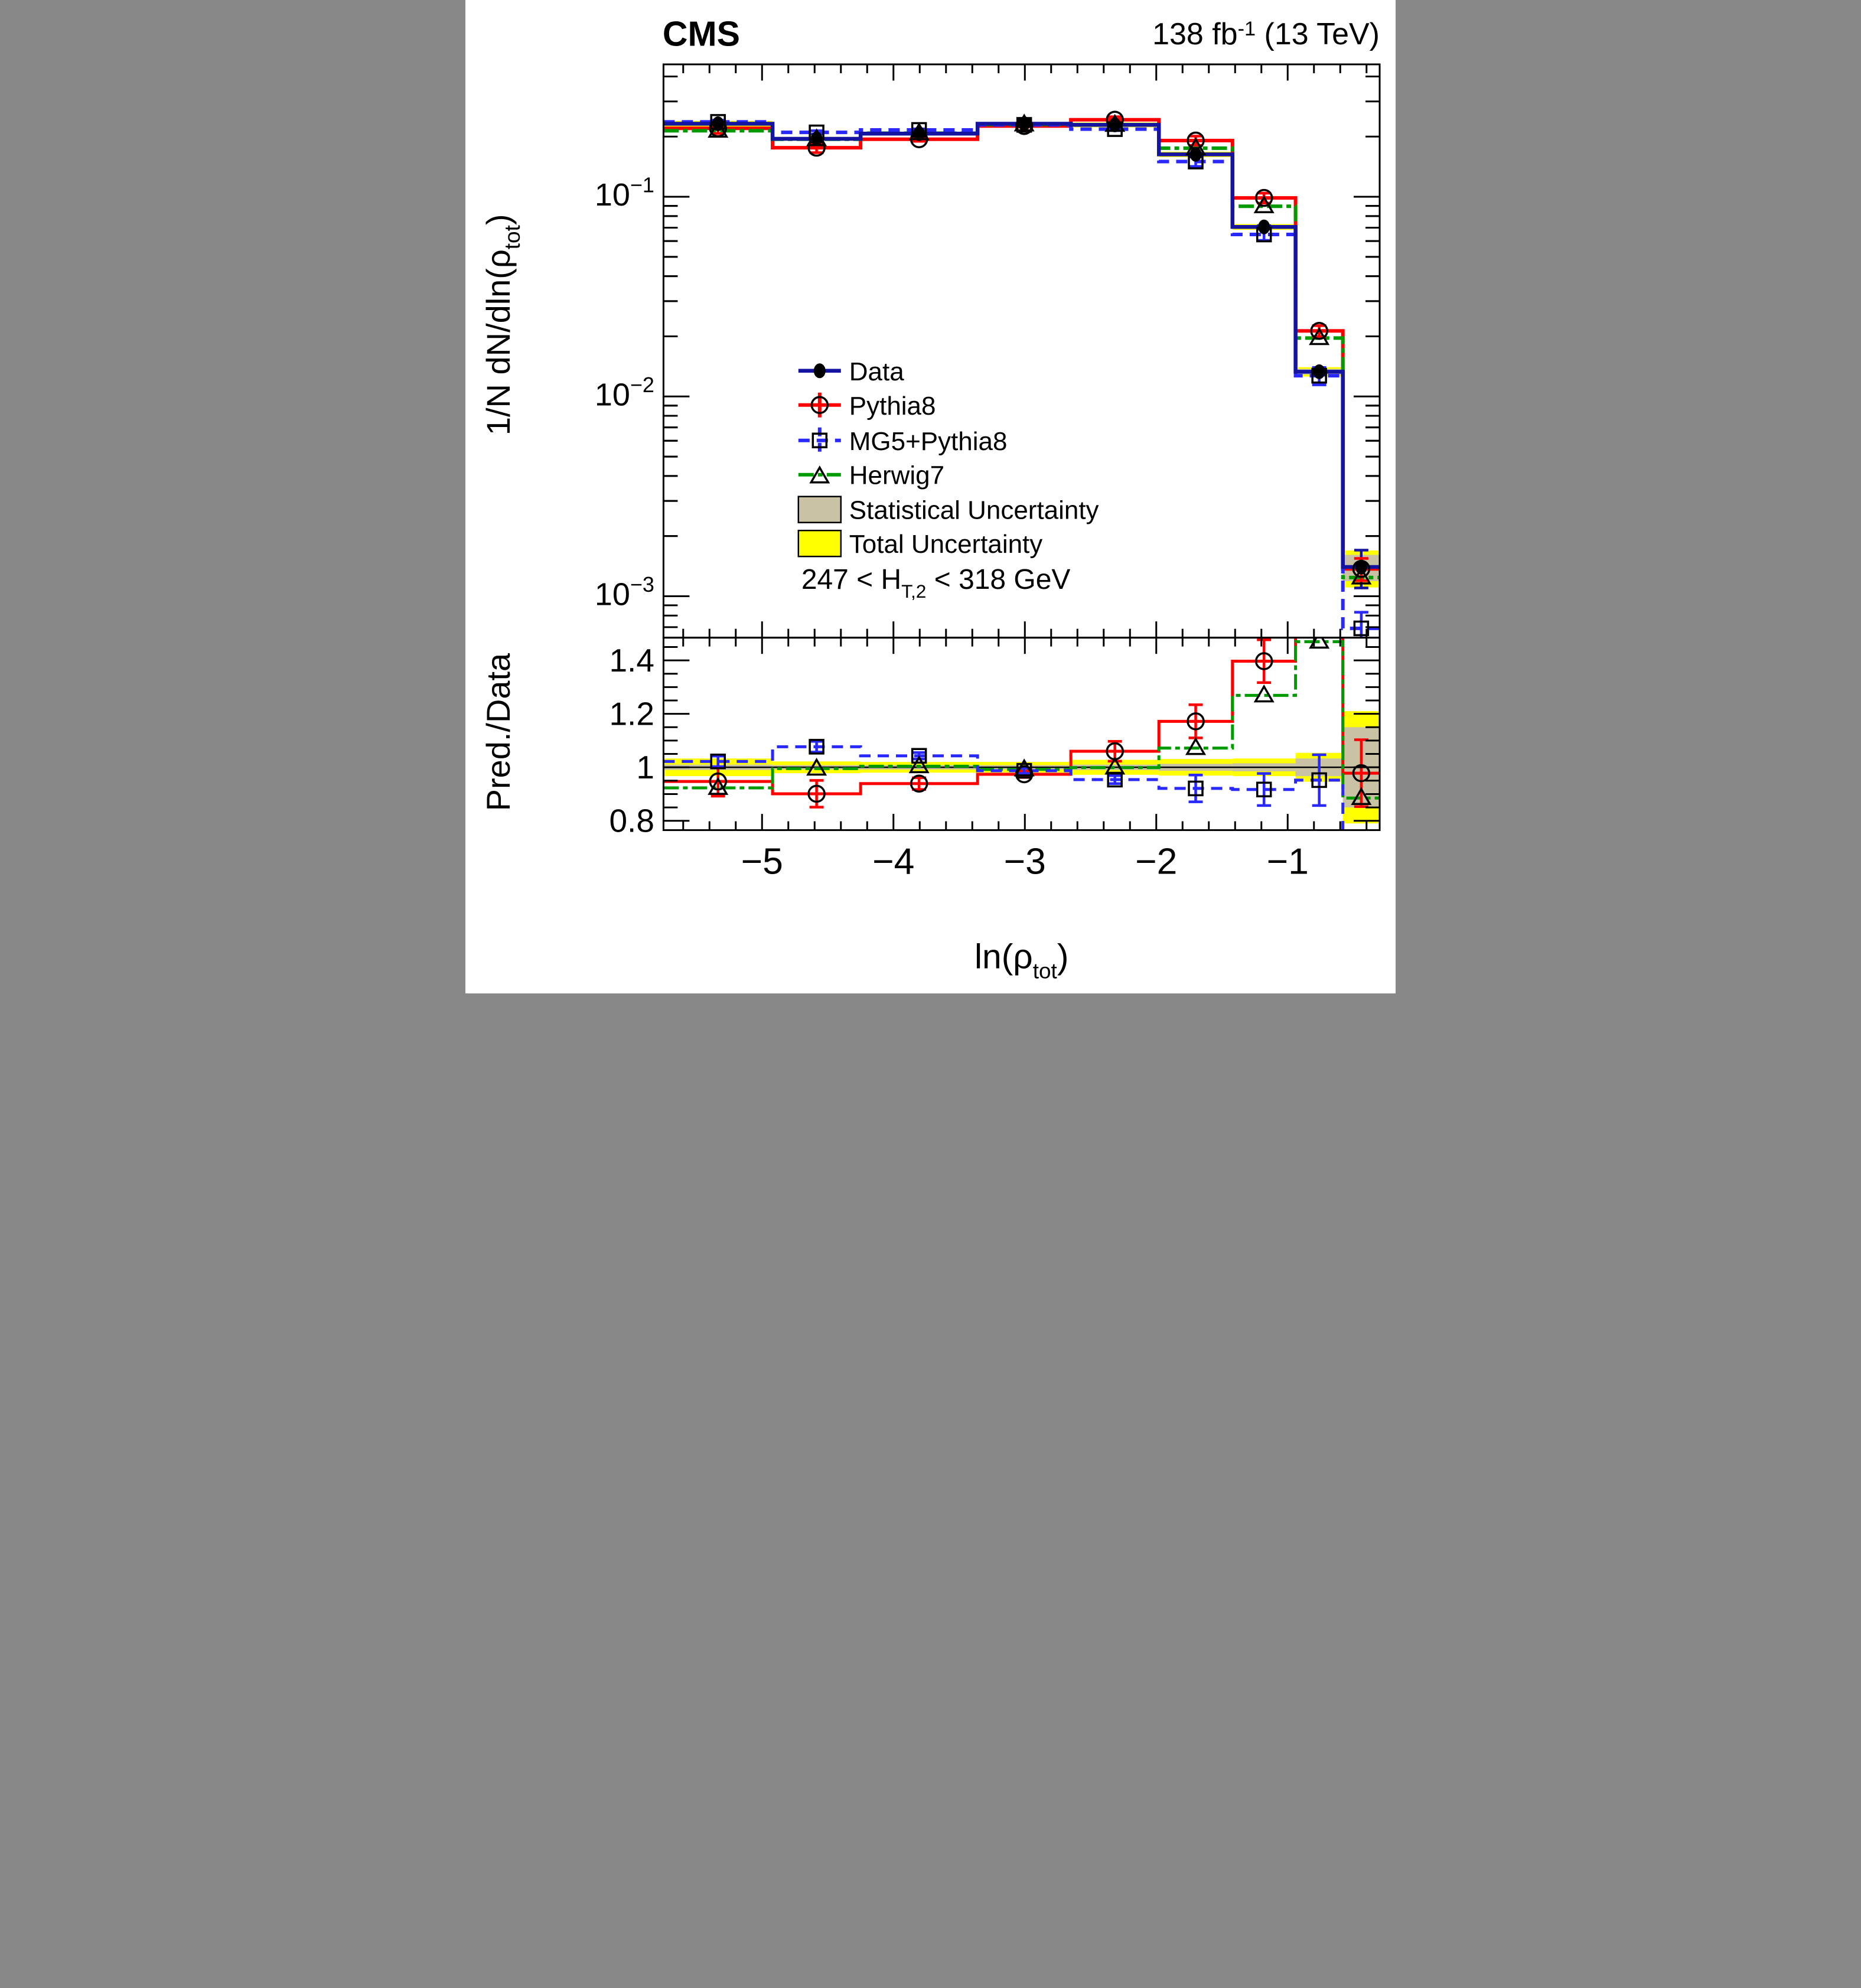  What do you see at coordinates (1021, 720) in the screenshot?
I see `ratio-hist-herwig7` at bounding box center [1021, 720].